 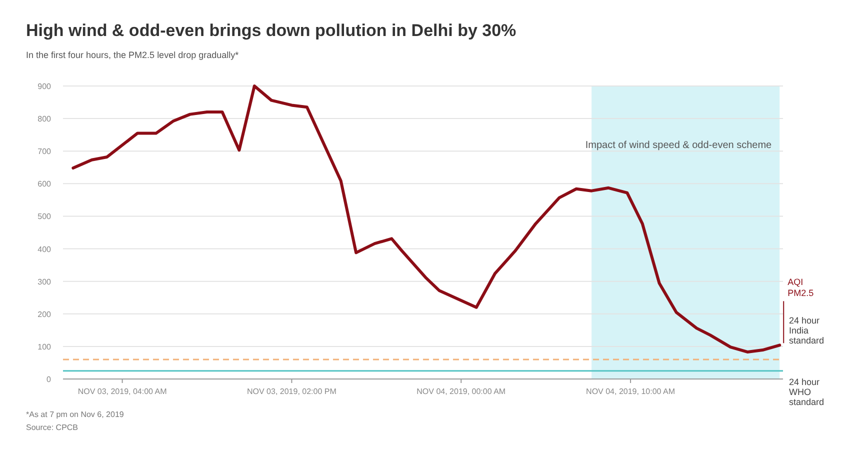 What do you see at coordinates (49, 379) in the screenshot?
I see `y-tick-label: 0` at bounding box center [49, 379].